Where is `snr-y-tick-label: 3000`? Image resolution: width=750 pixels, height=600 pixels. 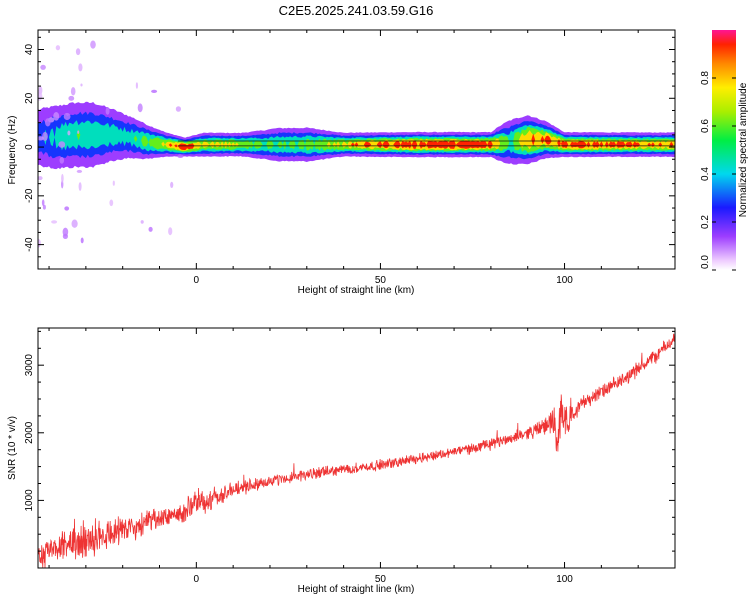
snr-y-tick-label: 3000 is located at coordinates (29, 365).